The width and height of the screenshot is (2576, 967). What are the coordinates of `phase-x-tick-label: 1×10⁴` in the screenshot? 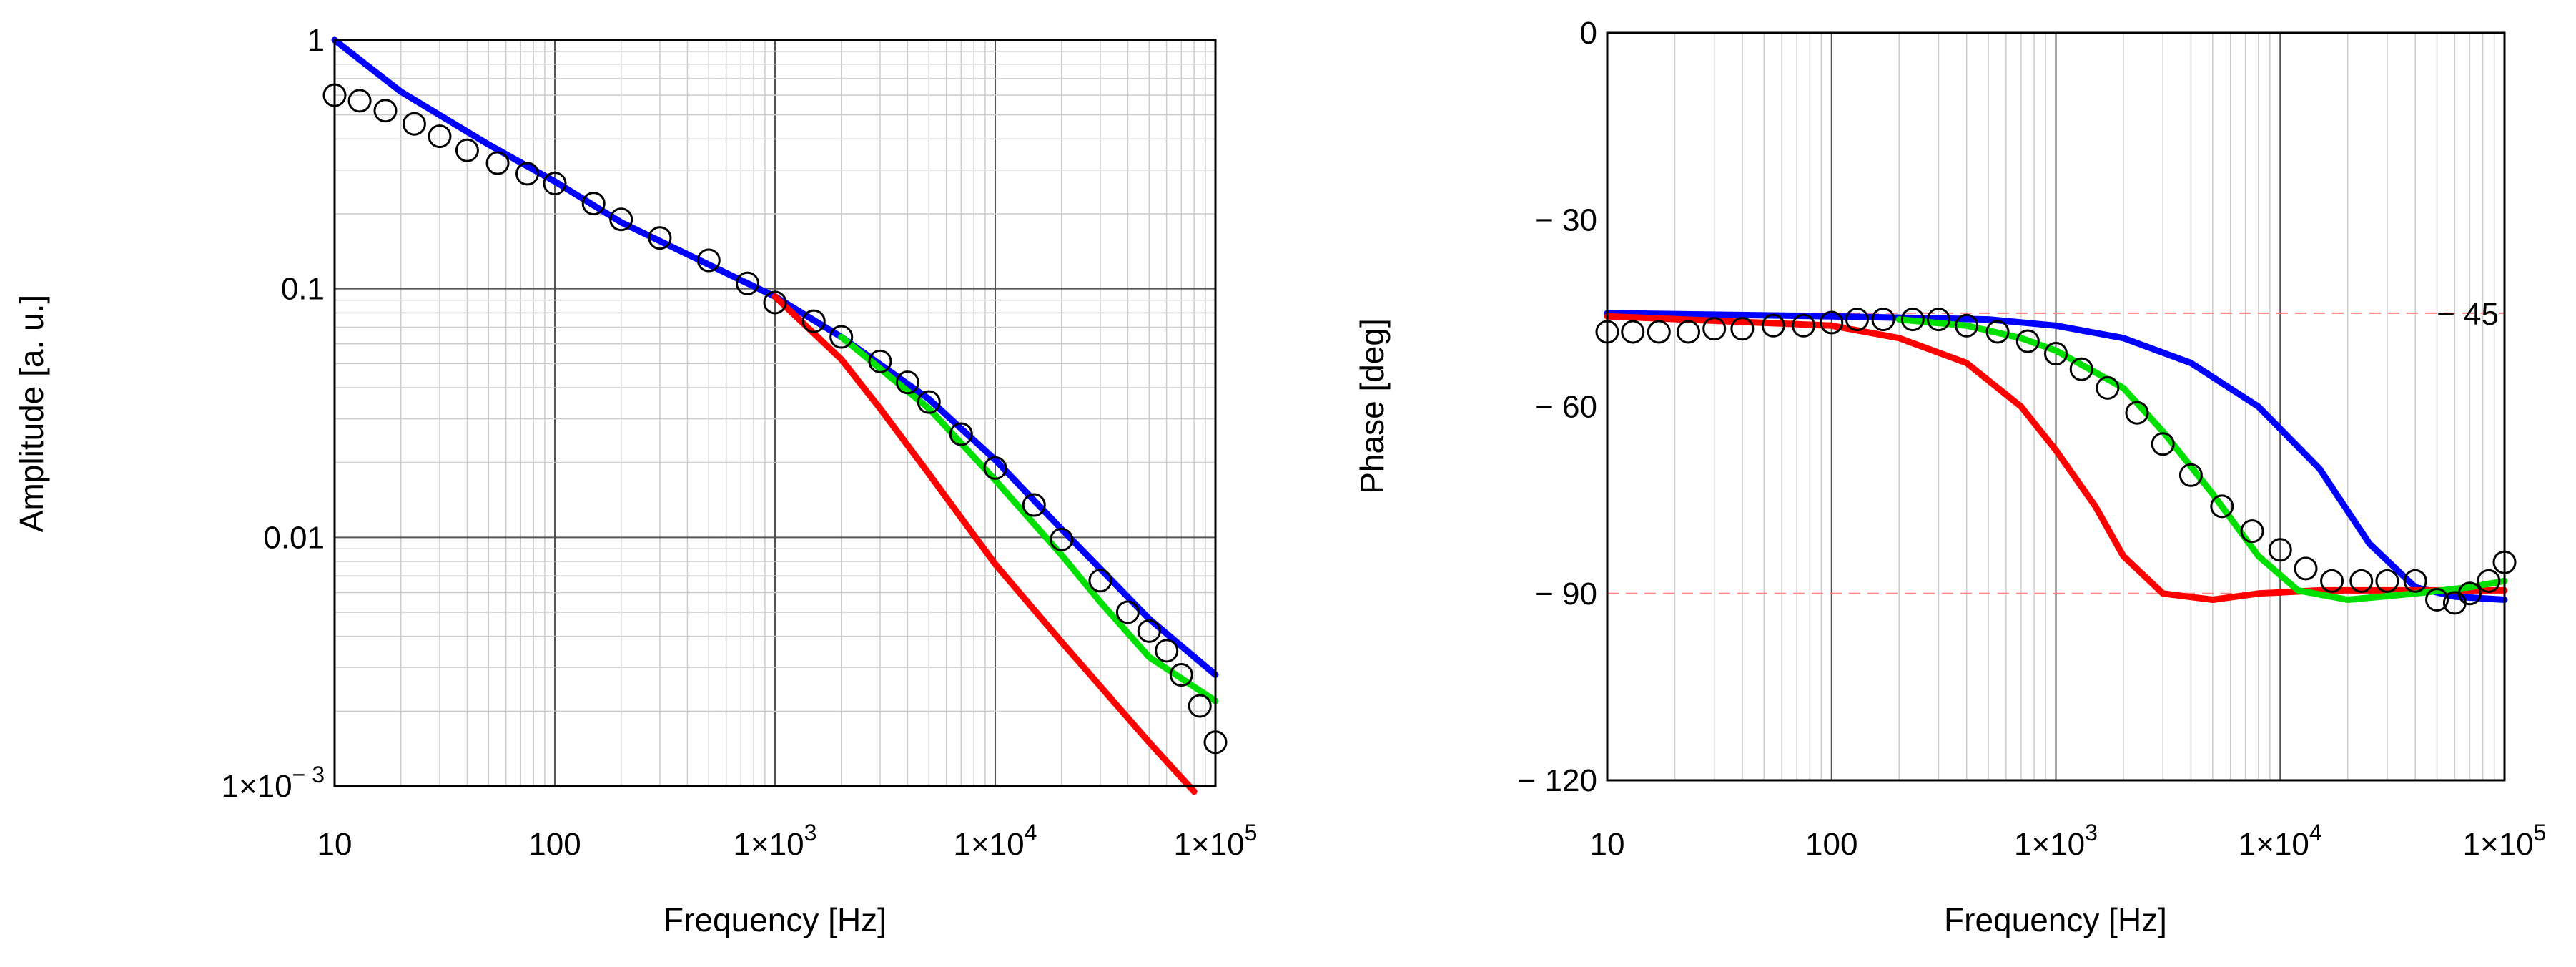 It's located at (2280, 841).